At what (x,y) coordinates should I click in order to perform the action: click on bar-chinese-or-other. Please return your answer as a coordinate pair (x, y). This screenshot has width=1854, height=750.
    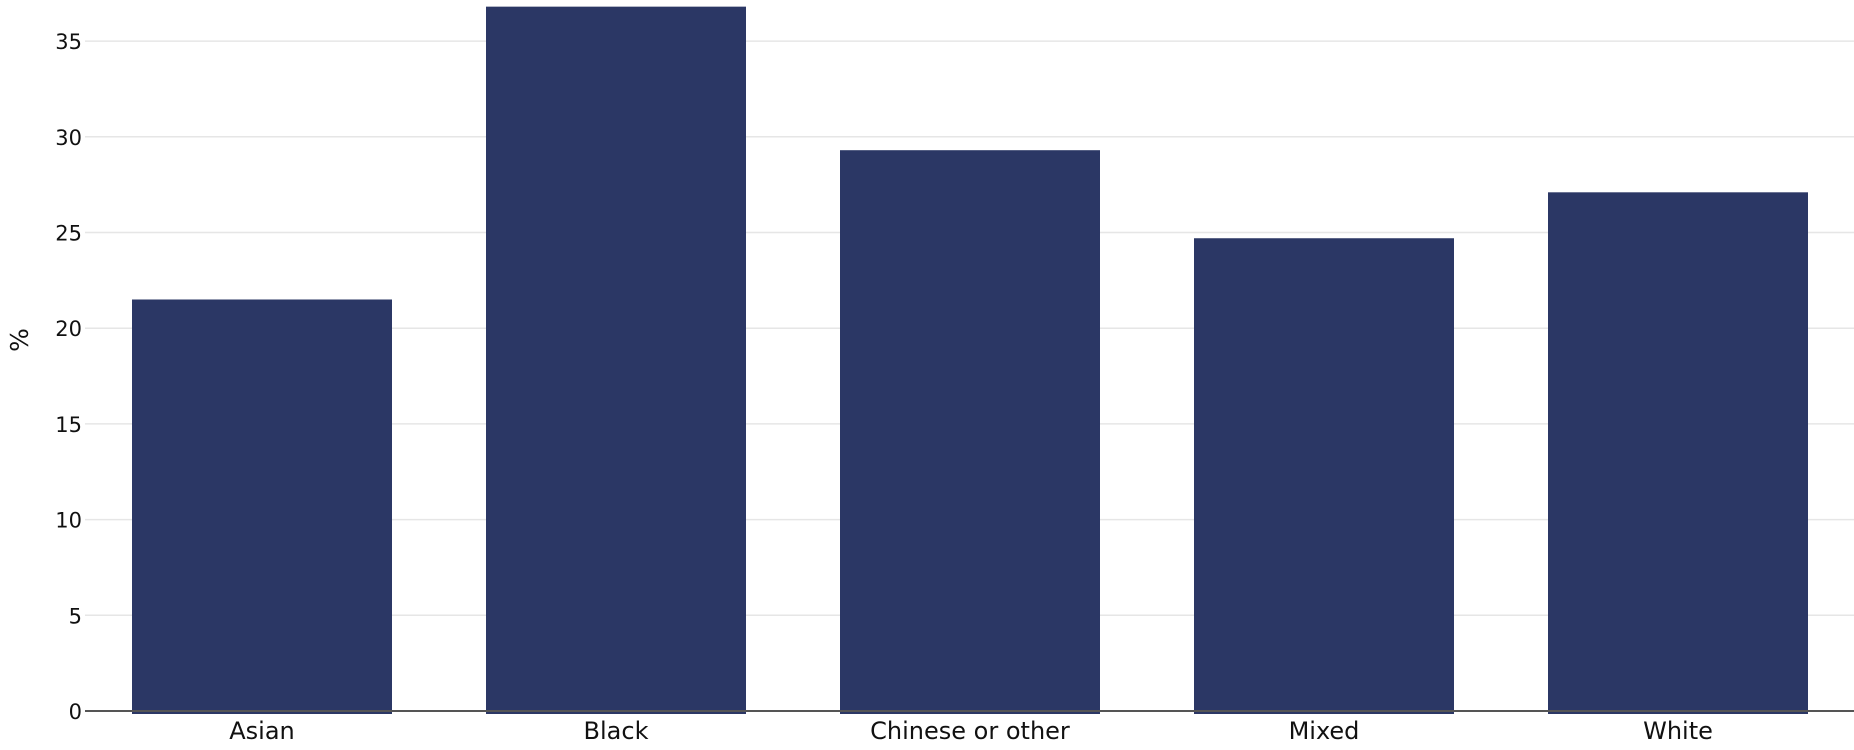
    Looking at the image, I should click on (970, 432).